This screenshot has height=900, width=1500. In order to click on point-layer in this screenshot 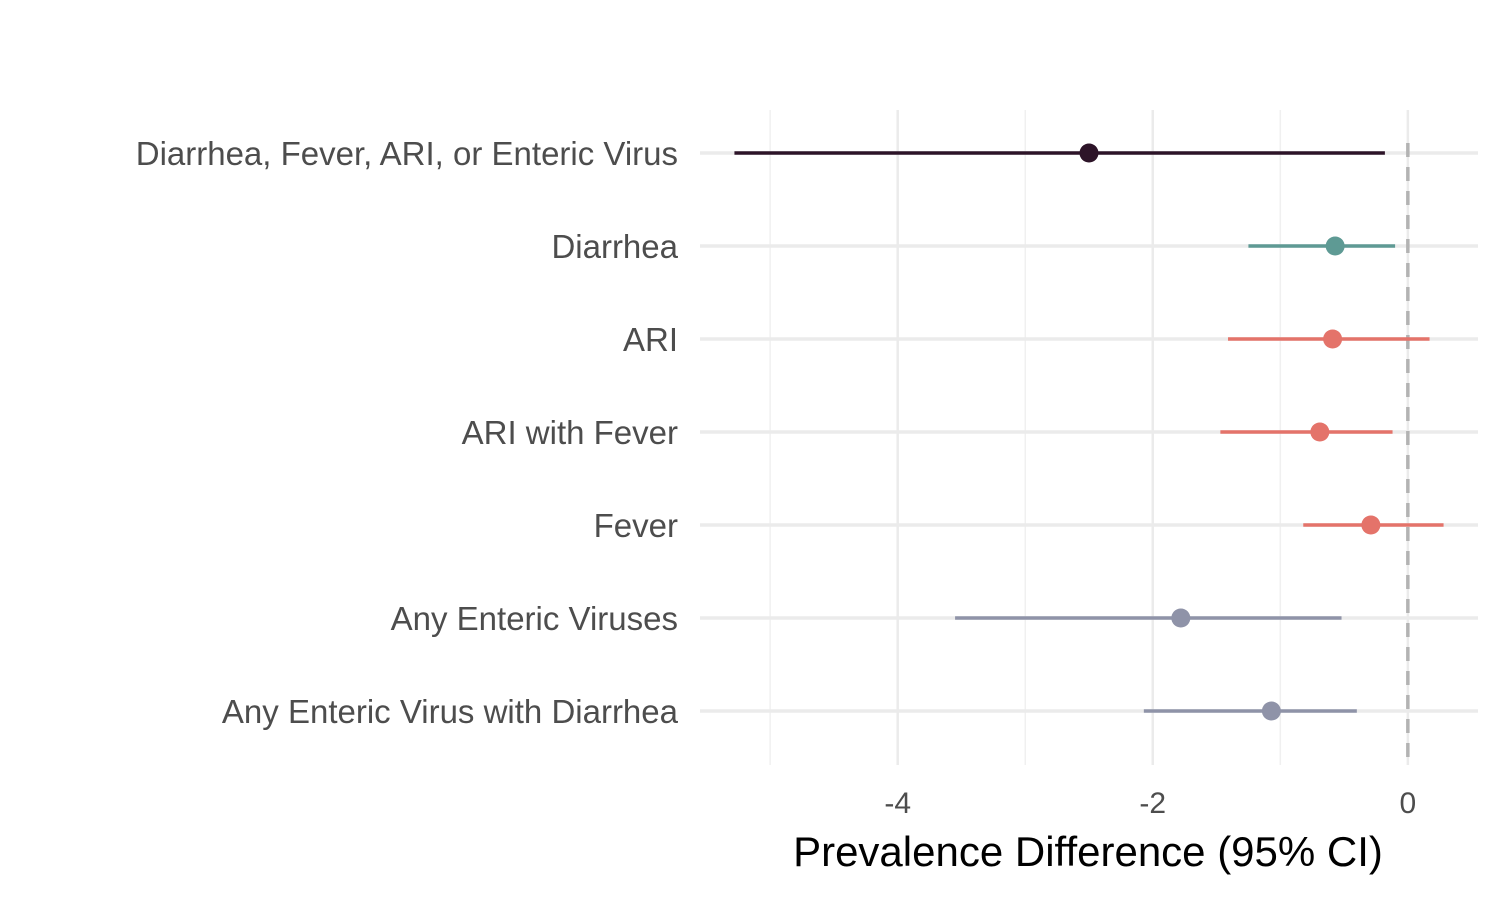, I will do `click(1230, 432)`.